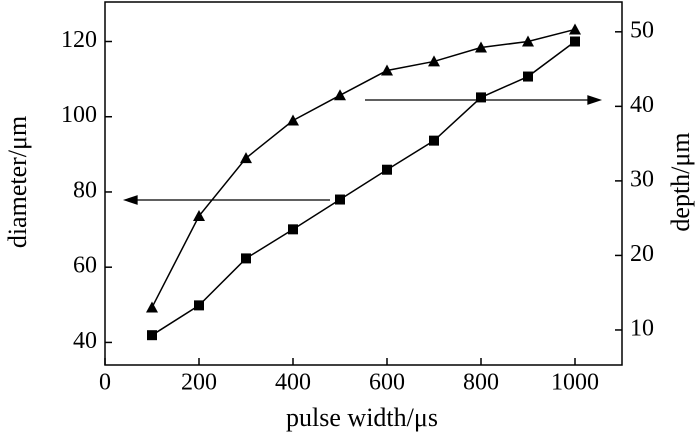  Describe the element at coordinates (642, 254) in the screenshot. I see `y2-tick-label: 20` at that location.